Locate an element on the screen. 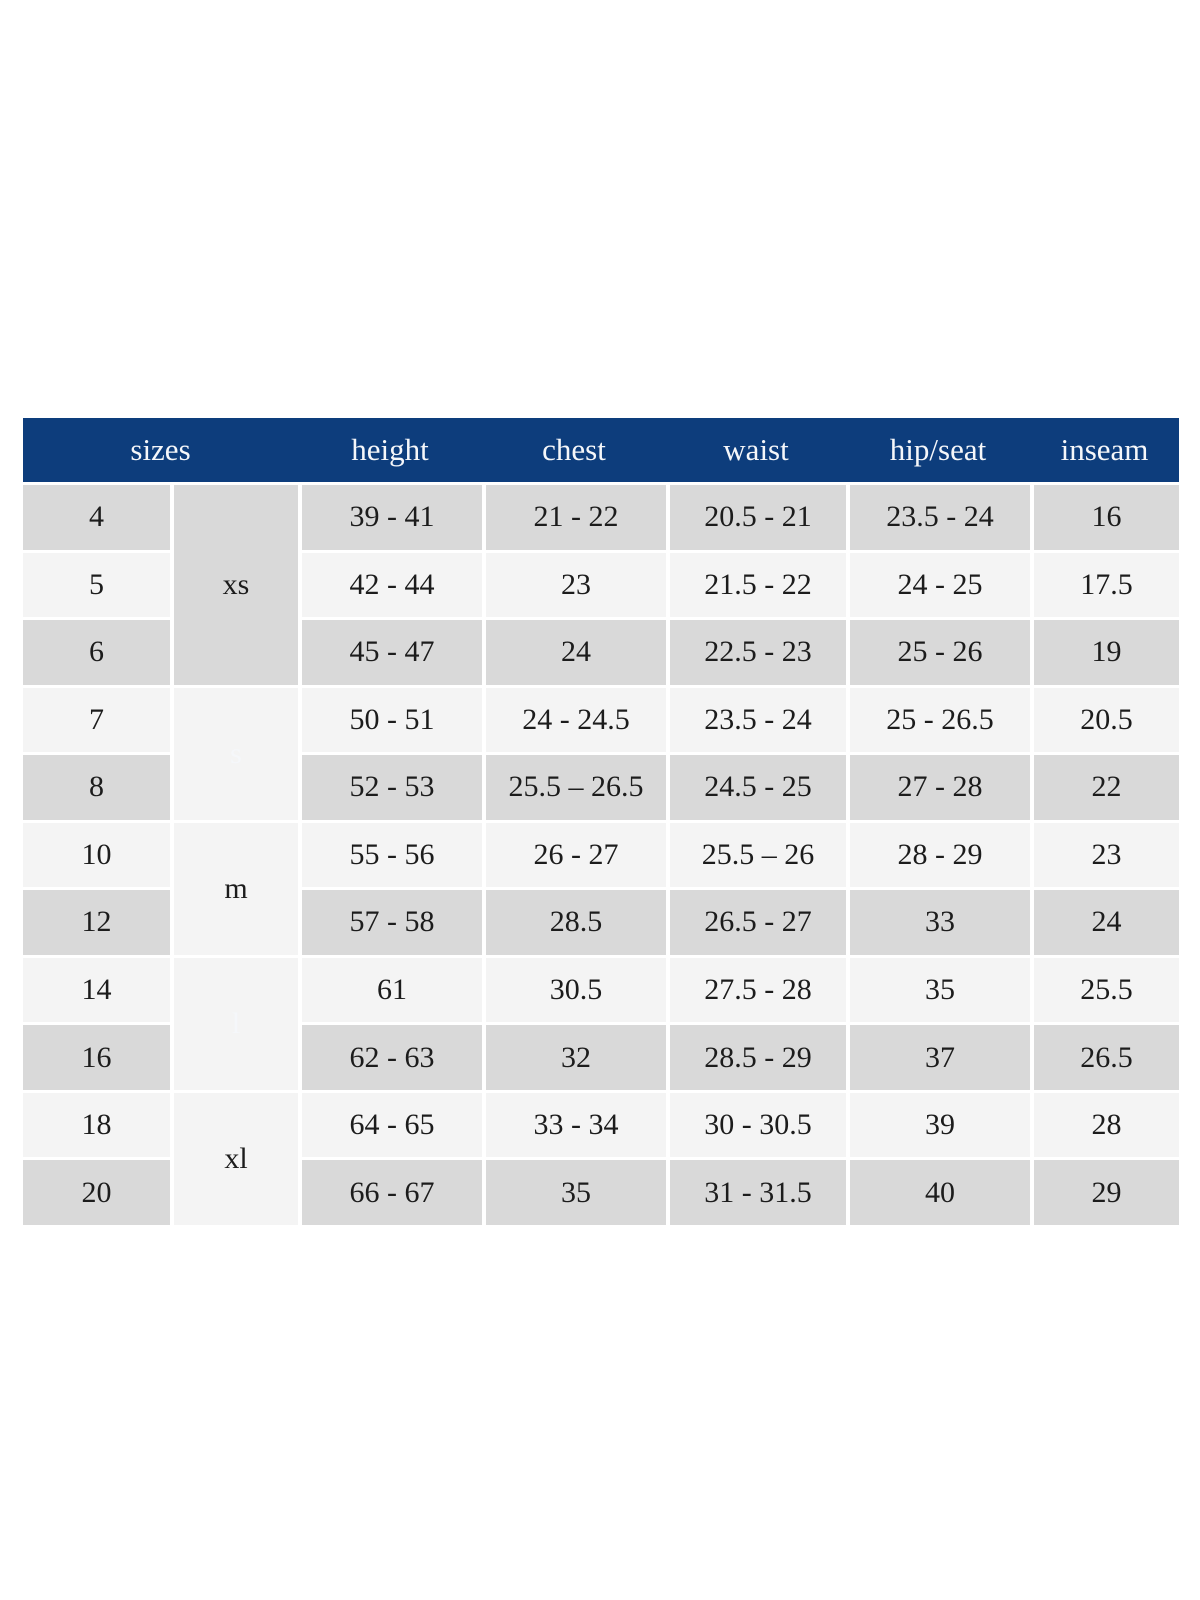 The width and height of the screenshot is (1200, 1600). height-cell: 64 - 65 is located at coordinates (390, 1123).